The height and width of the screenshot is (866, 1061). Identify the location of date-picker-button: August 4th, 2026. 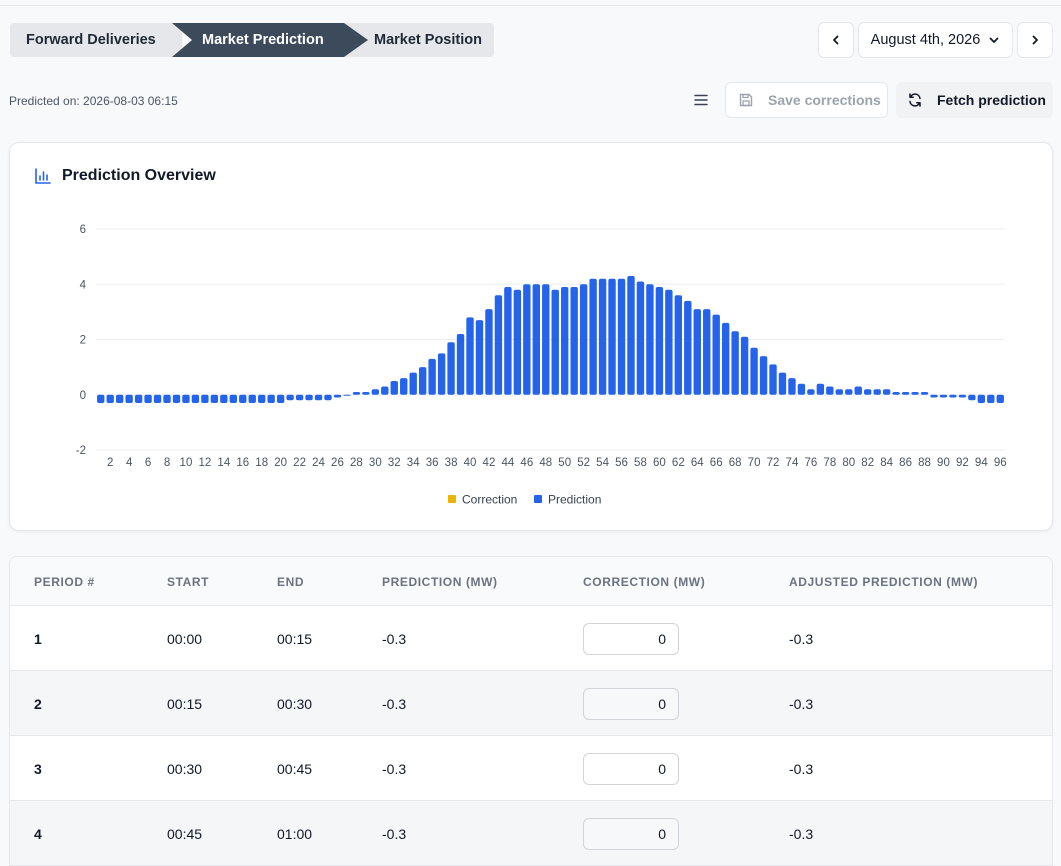
(935, 40).